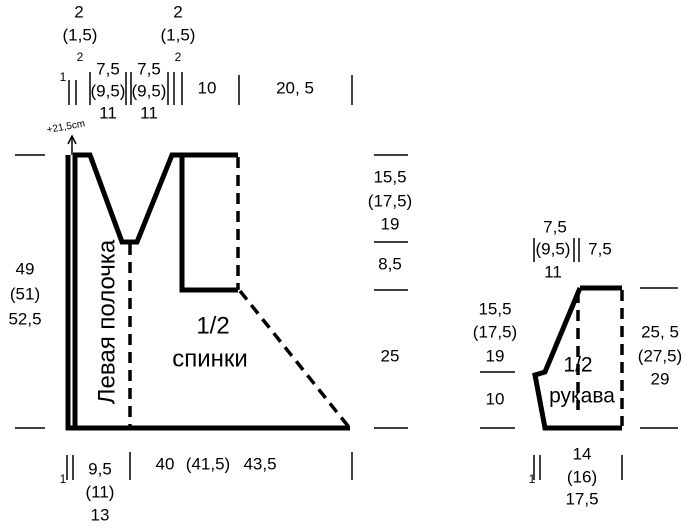  Describe the element at coordinates (208, 224) in the screenshot. I see `armhole` at that location.